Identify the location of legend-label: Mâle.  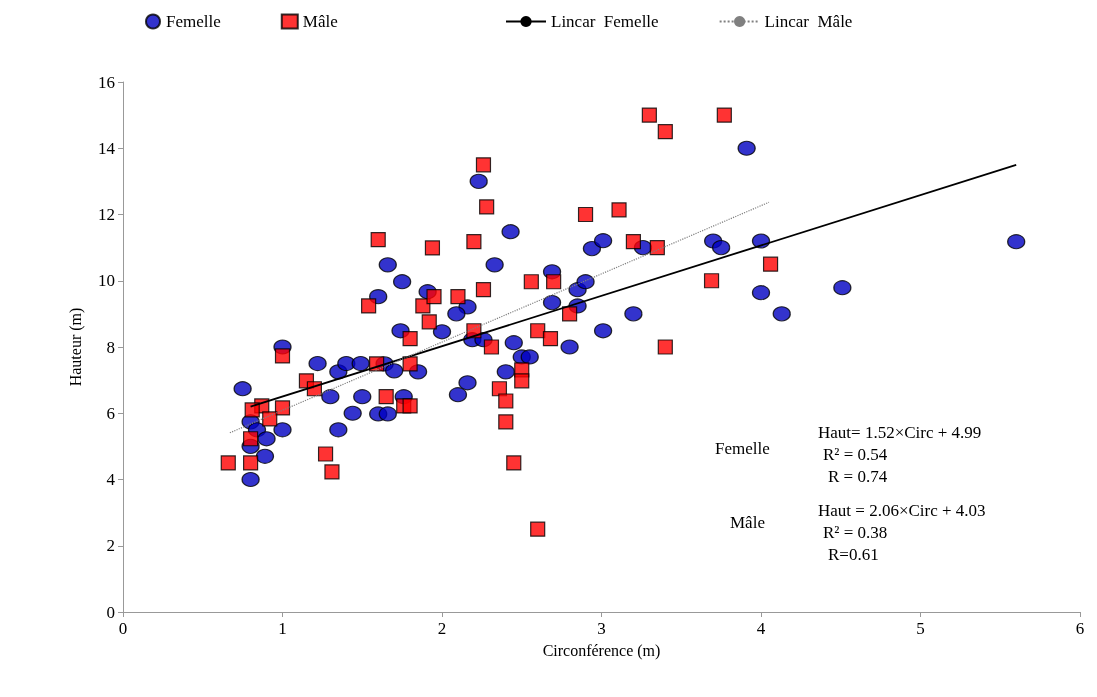
(320, 21).